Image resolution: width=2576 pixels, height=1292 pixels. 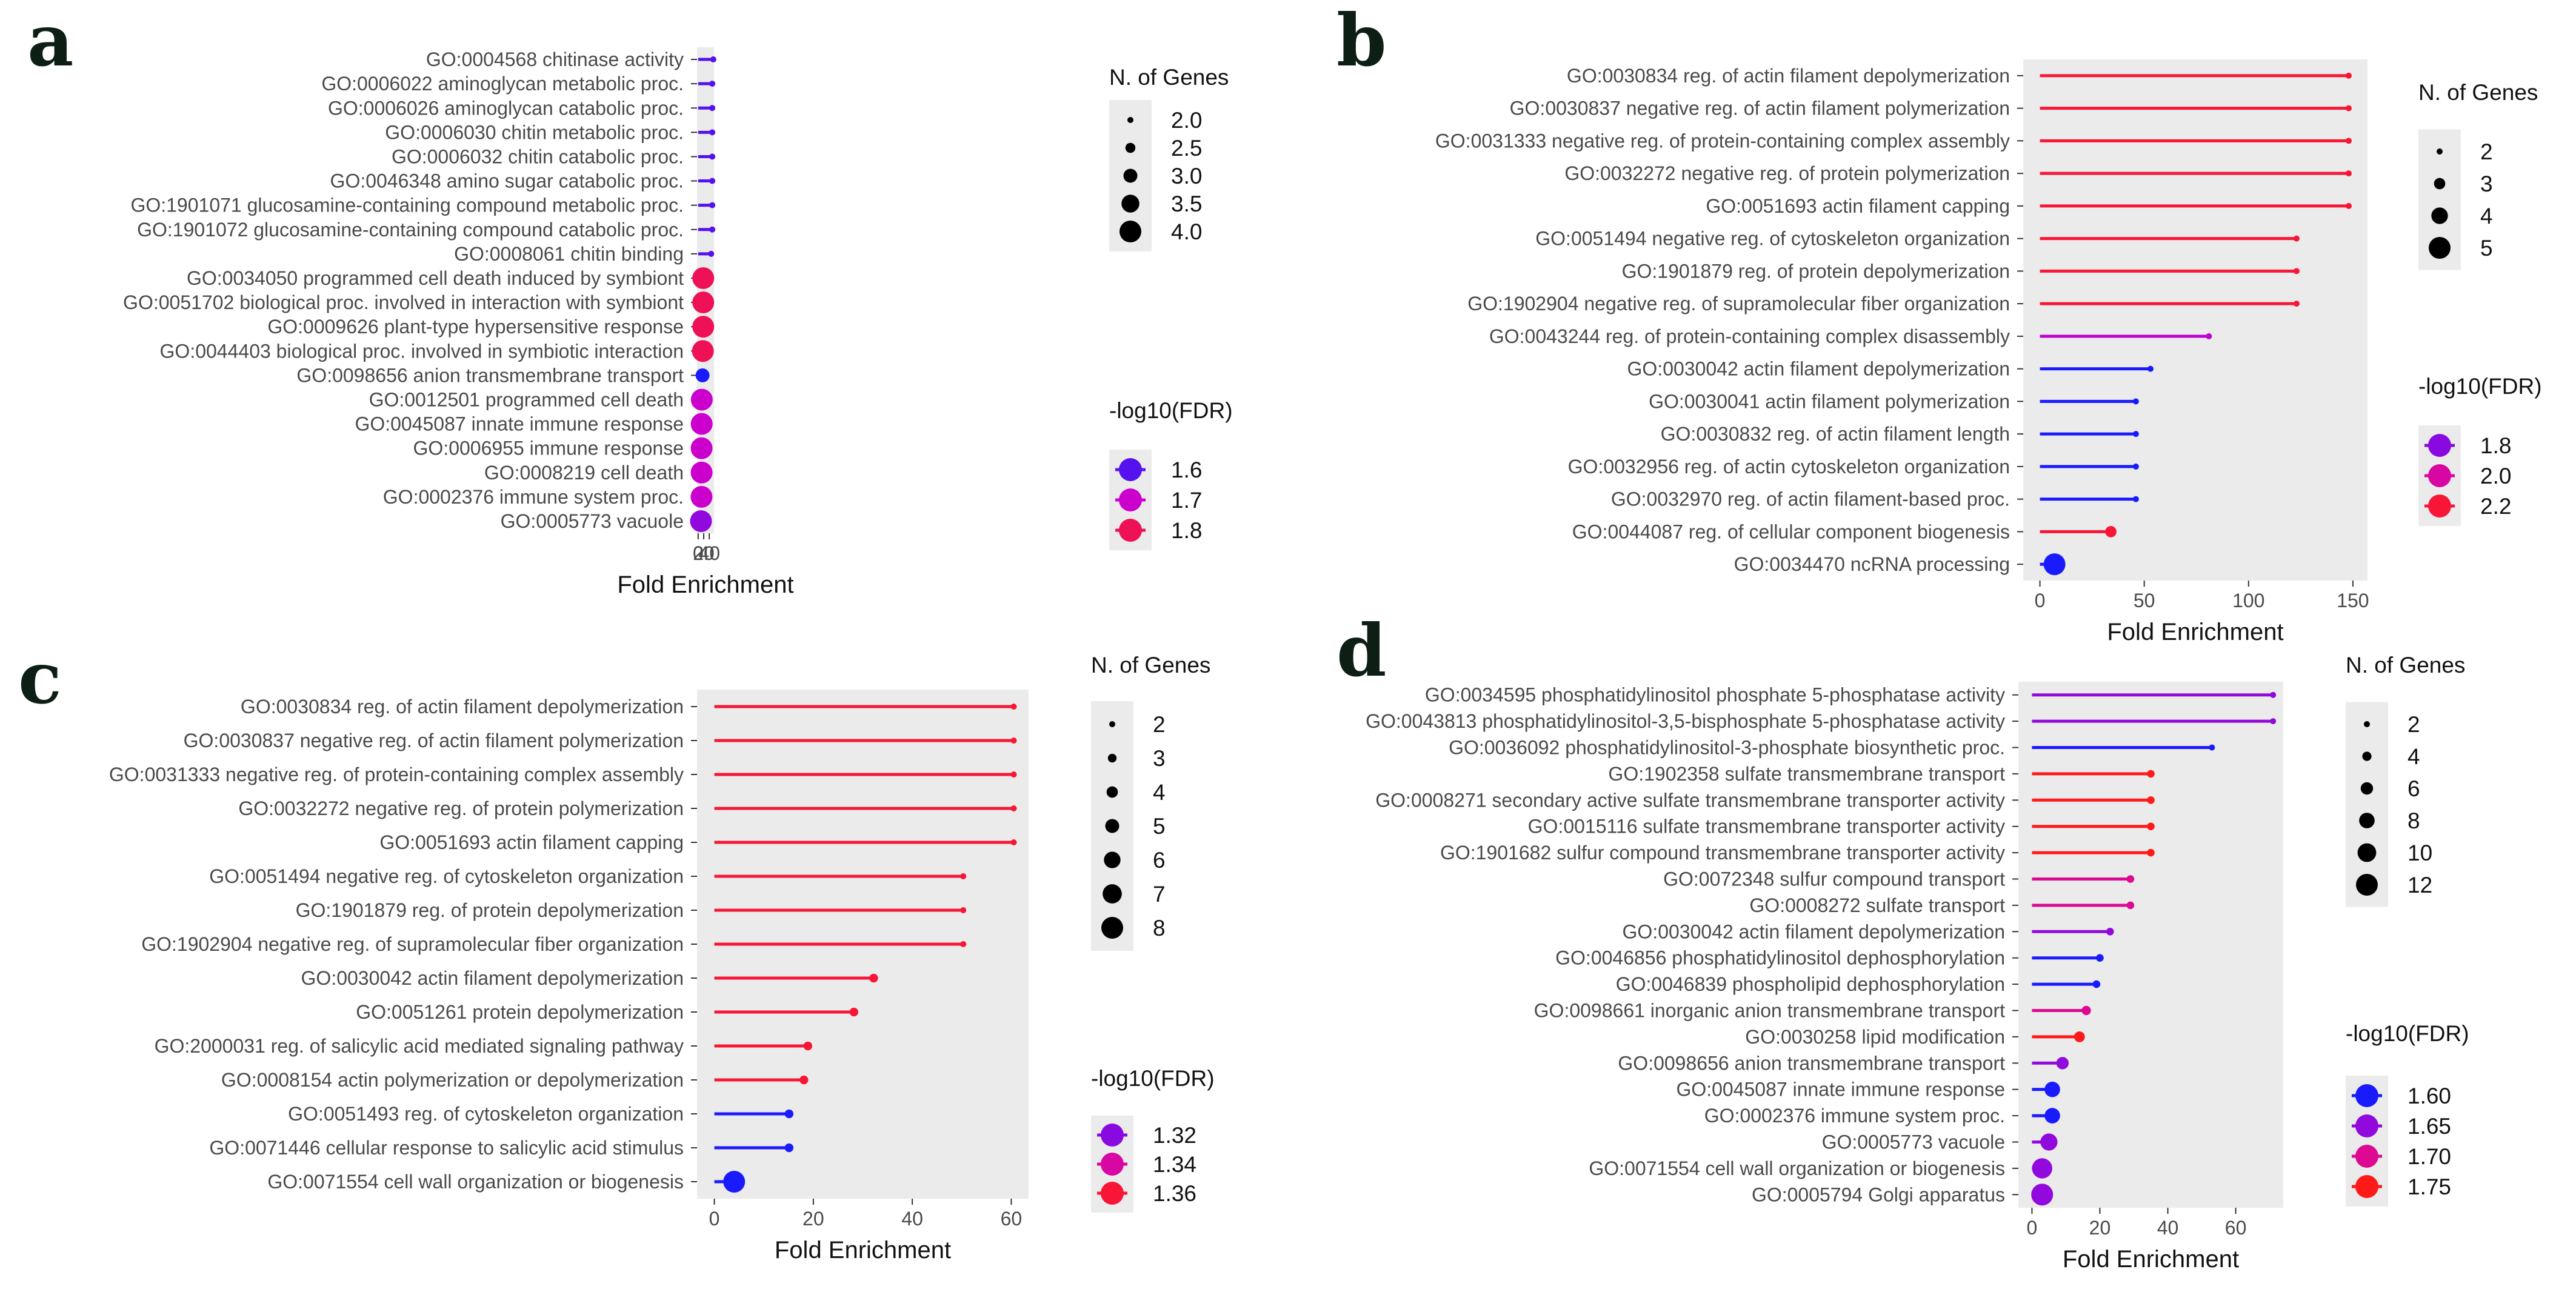 I want to click on size-legend-label: 6, so click(x=2413, y=788).